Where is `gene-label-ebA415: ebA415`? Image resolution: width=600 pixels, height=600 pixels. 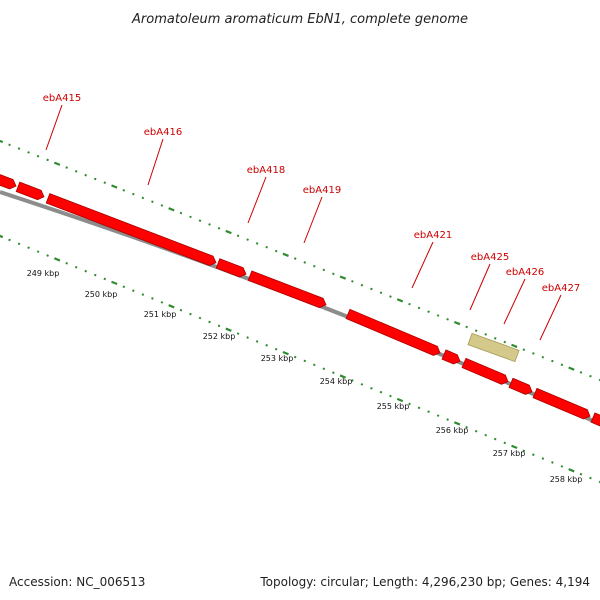 gene-label-ebA415: ebA415 is located at coordinates (62, 98).